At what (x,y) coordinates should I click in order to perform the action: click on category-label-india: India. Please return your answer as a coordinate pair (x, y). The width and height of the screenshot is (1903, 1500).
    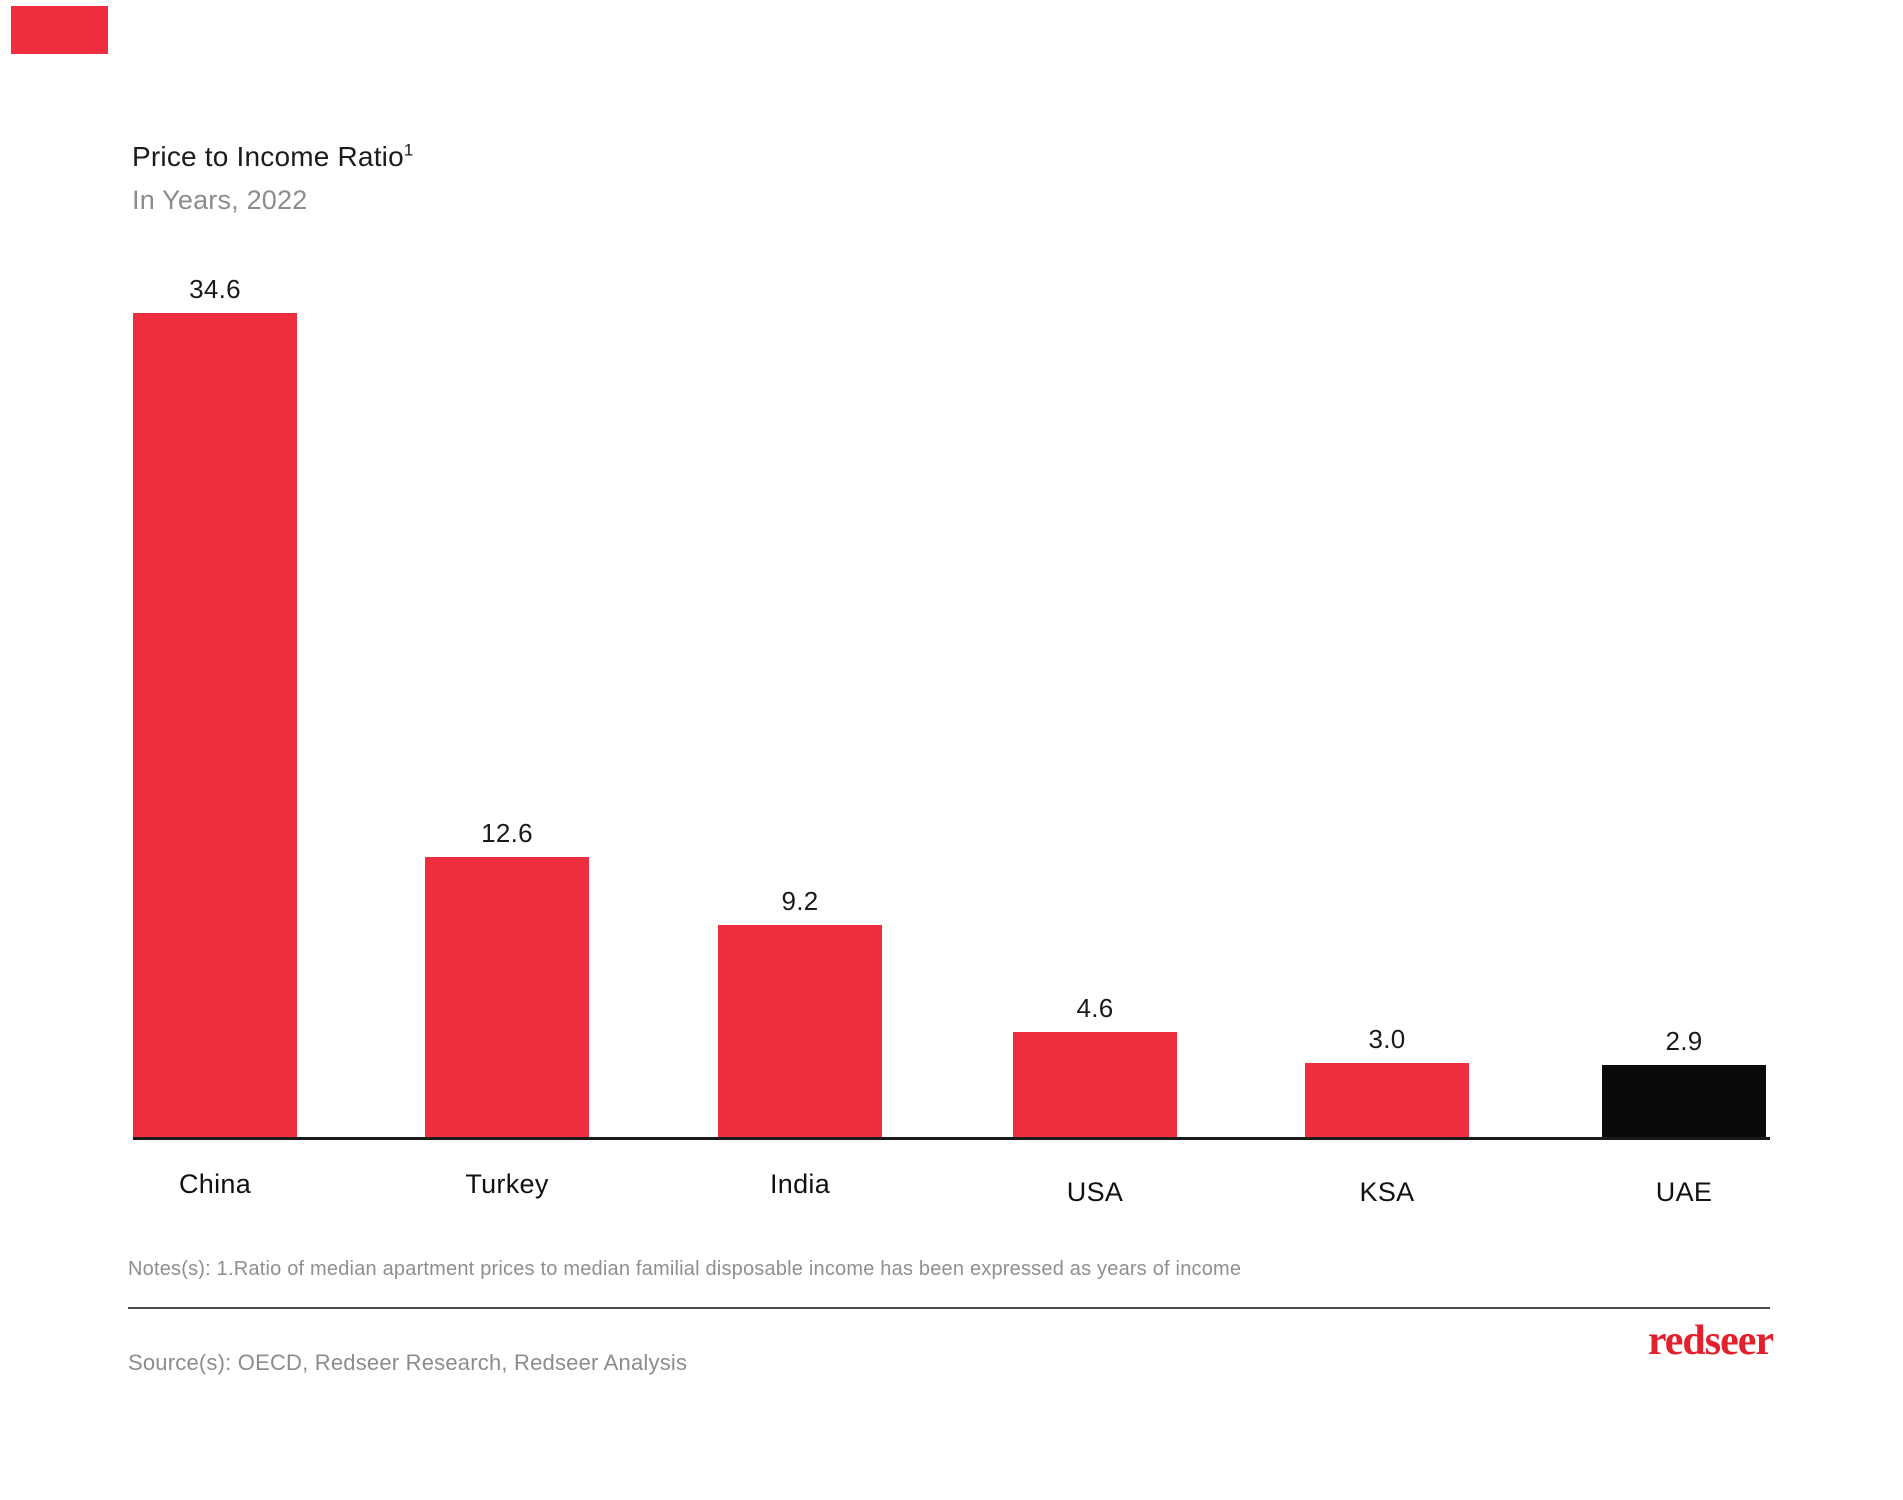
    Looking at the image, I should click on (800, 1184).